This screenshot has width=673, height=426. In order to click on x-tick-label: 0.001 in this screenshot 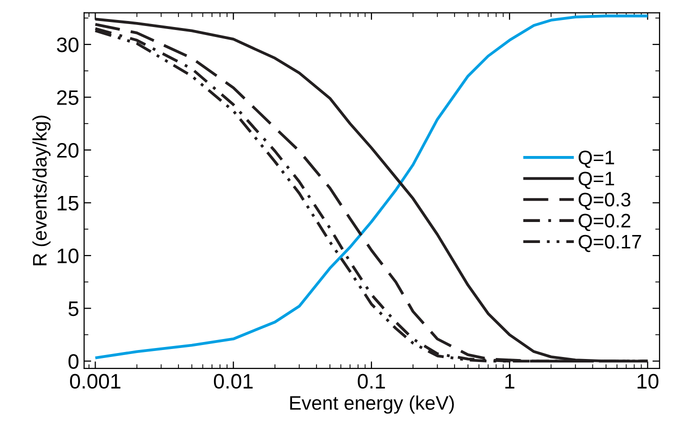, I will do `click(95, 381)`.